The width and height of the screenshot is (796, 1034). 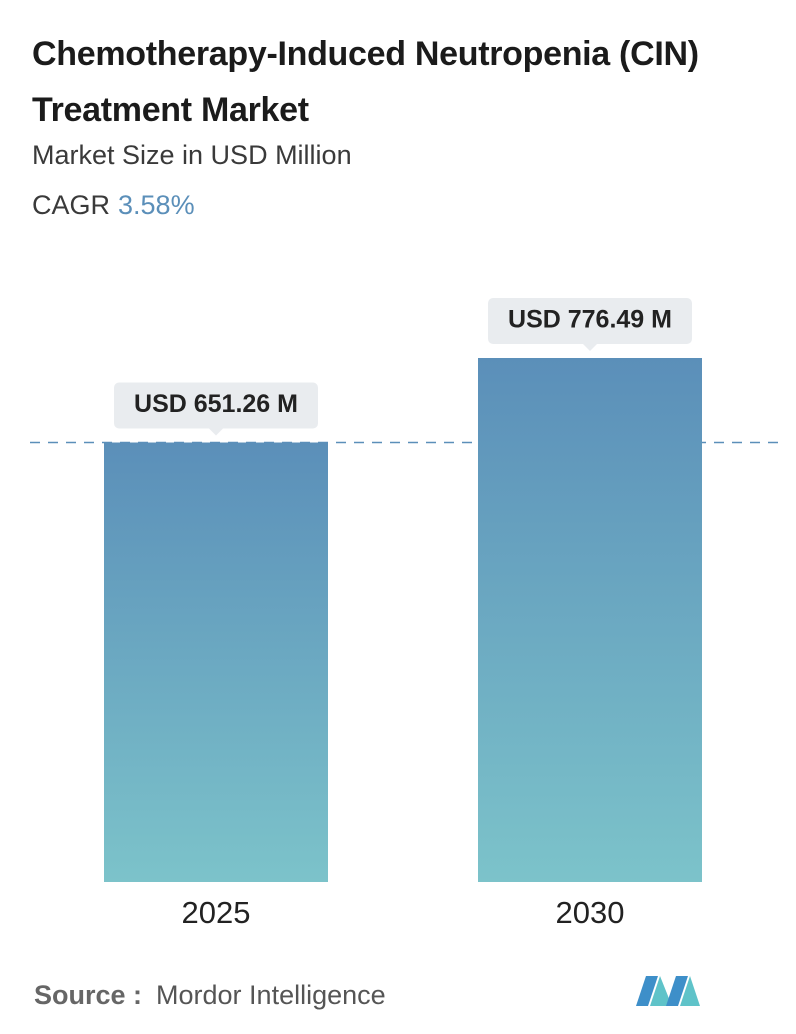 I want to click on value-label: USD 776.49 M, so click(x=590, y=320).